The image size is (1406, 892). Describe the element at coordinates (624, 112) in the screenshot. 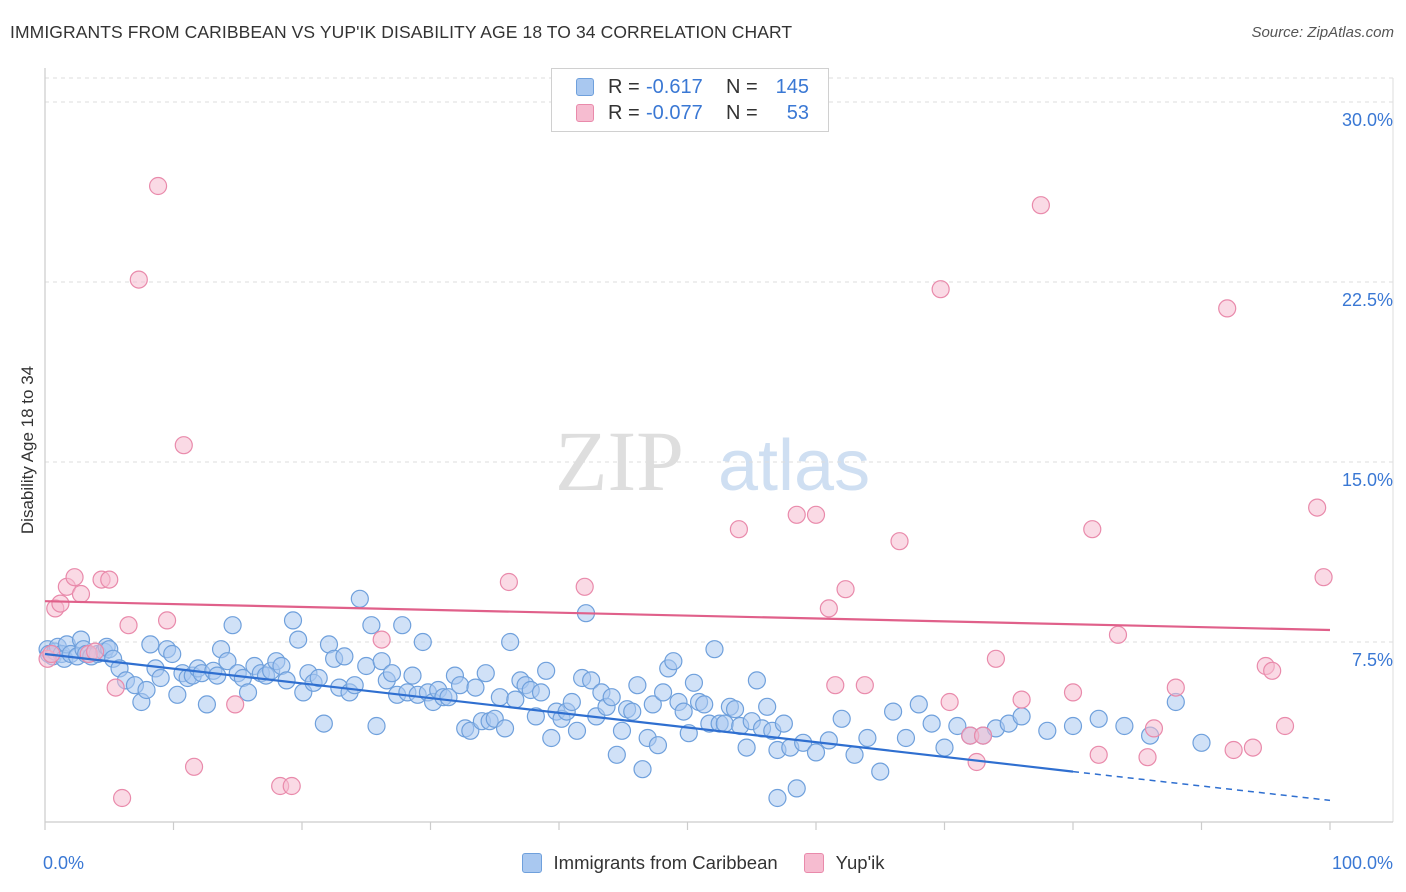

I see `legend-r-label: R =` at that location.